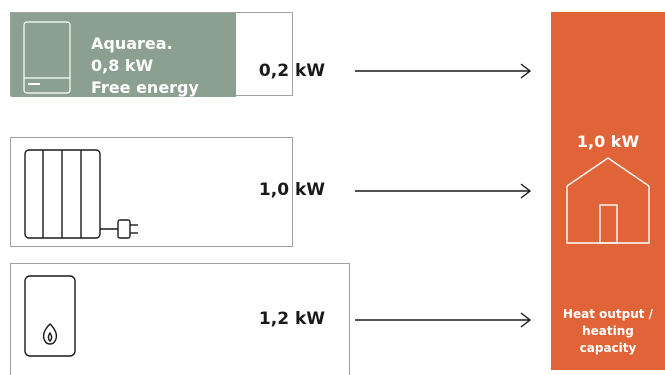  I want to click on radiator-arrow, so click(443, 191).